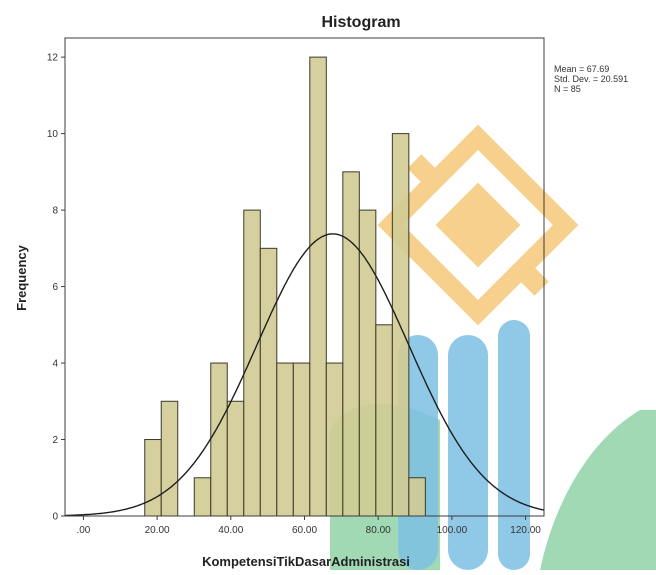  I want to click on x-tick-label-3: 60.00, so click(304, 530).